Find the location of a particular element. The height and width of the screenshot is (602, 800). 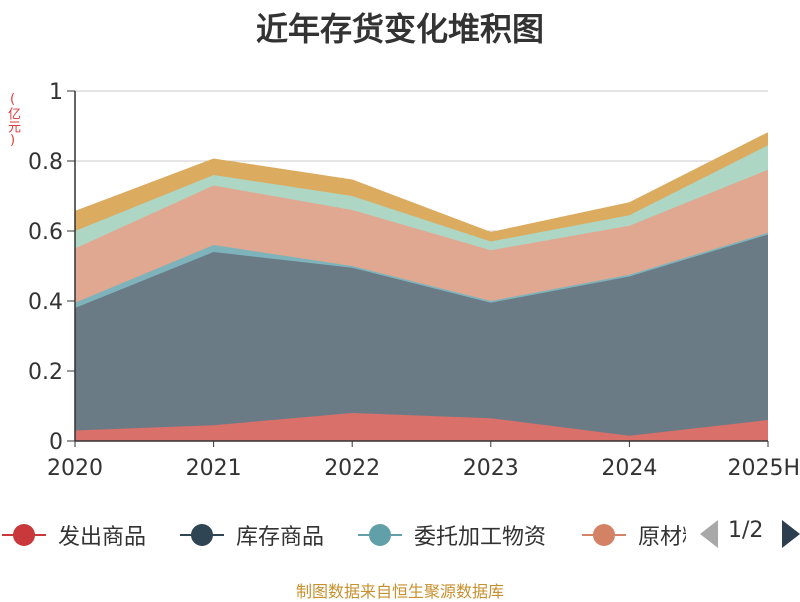

legend: 发出商品 库存商品 委托加工物资 原材料 is located at coordinates (400, 535).